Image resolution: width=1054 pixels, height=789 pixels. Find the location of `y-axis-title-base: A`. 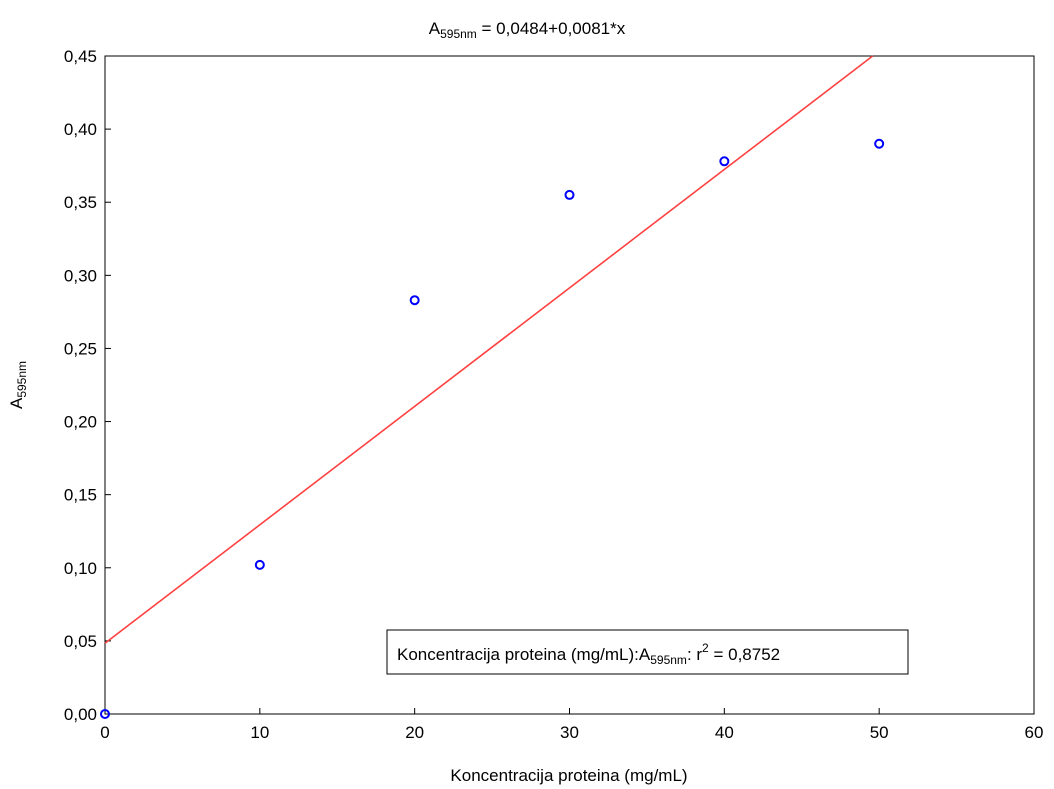

y-axis-title-base: A is located at coordinates (16, 403).